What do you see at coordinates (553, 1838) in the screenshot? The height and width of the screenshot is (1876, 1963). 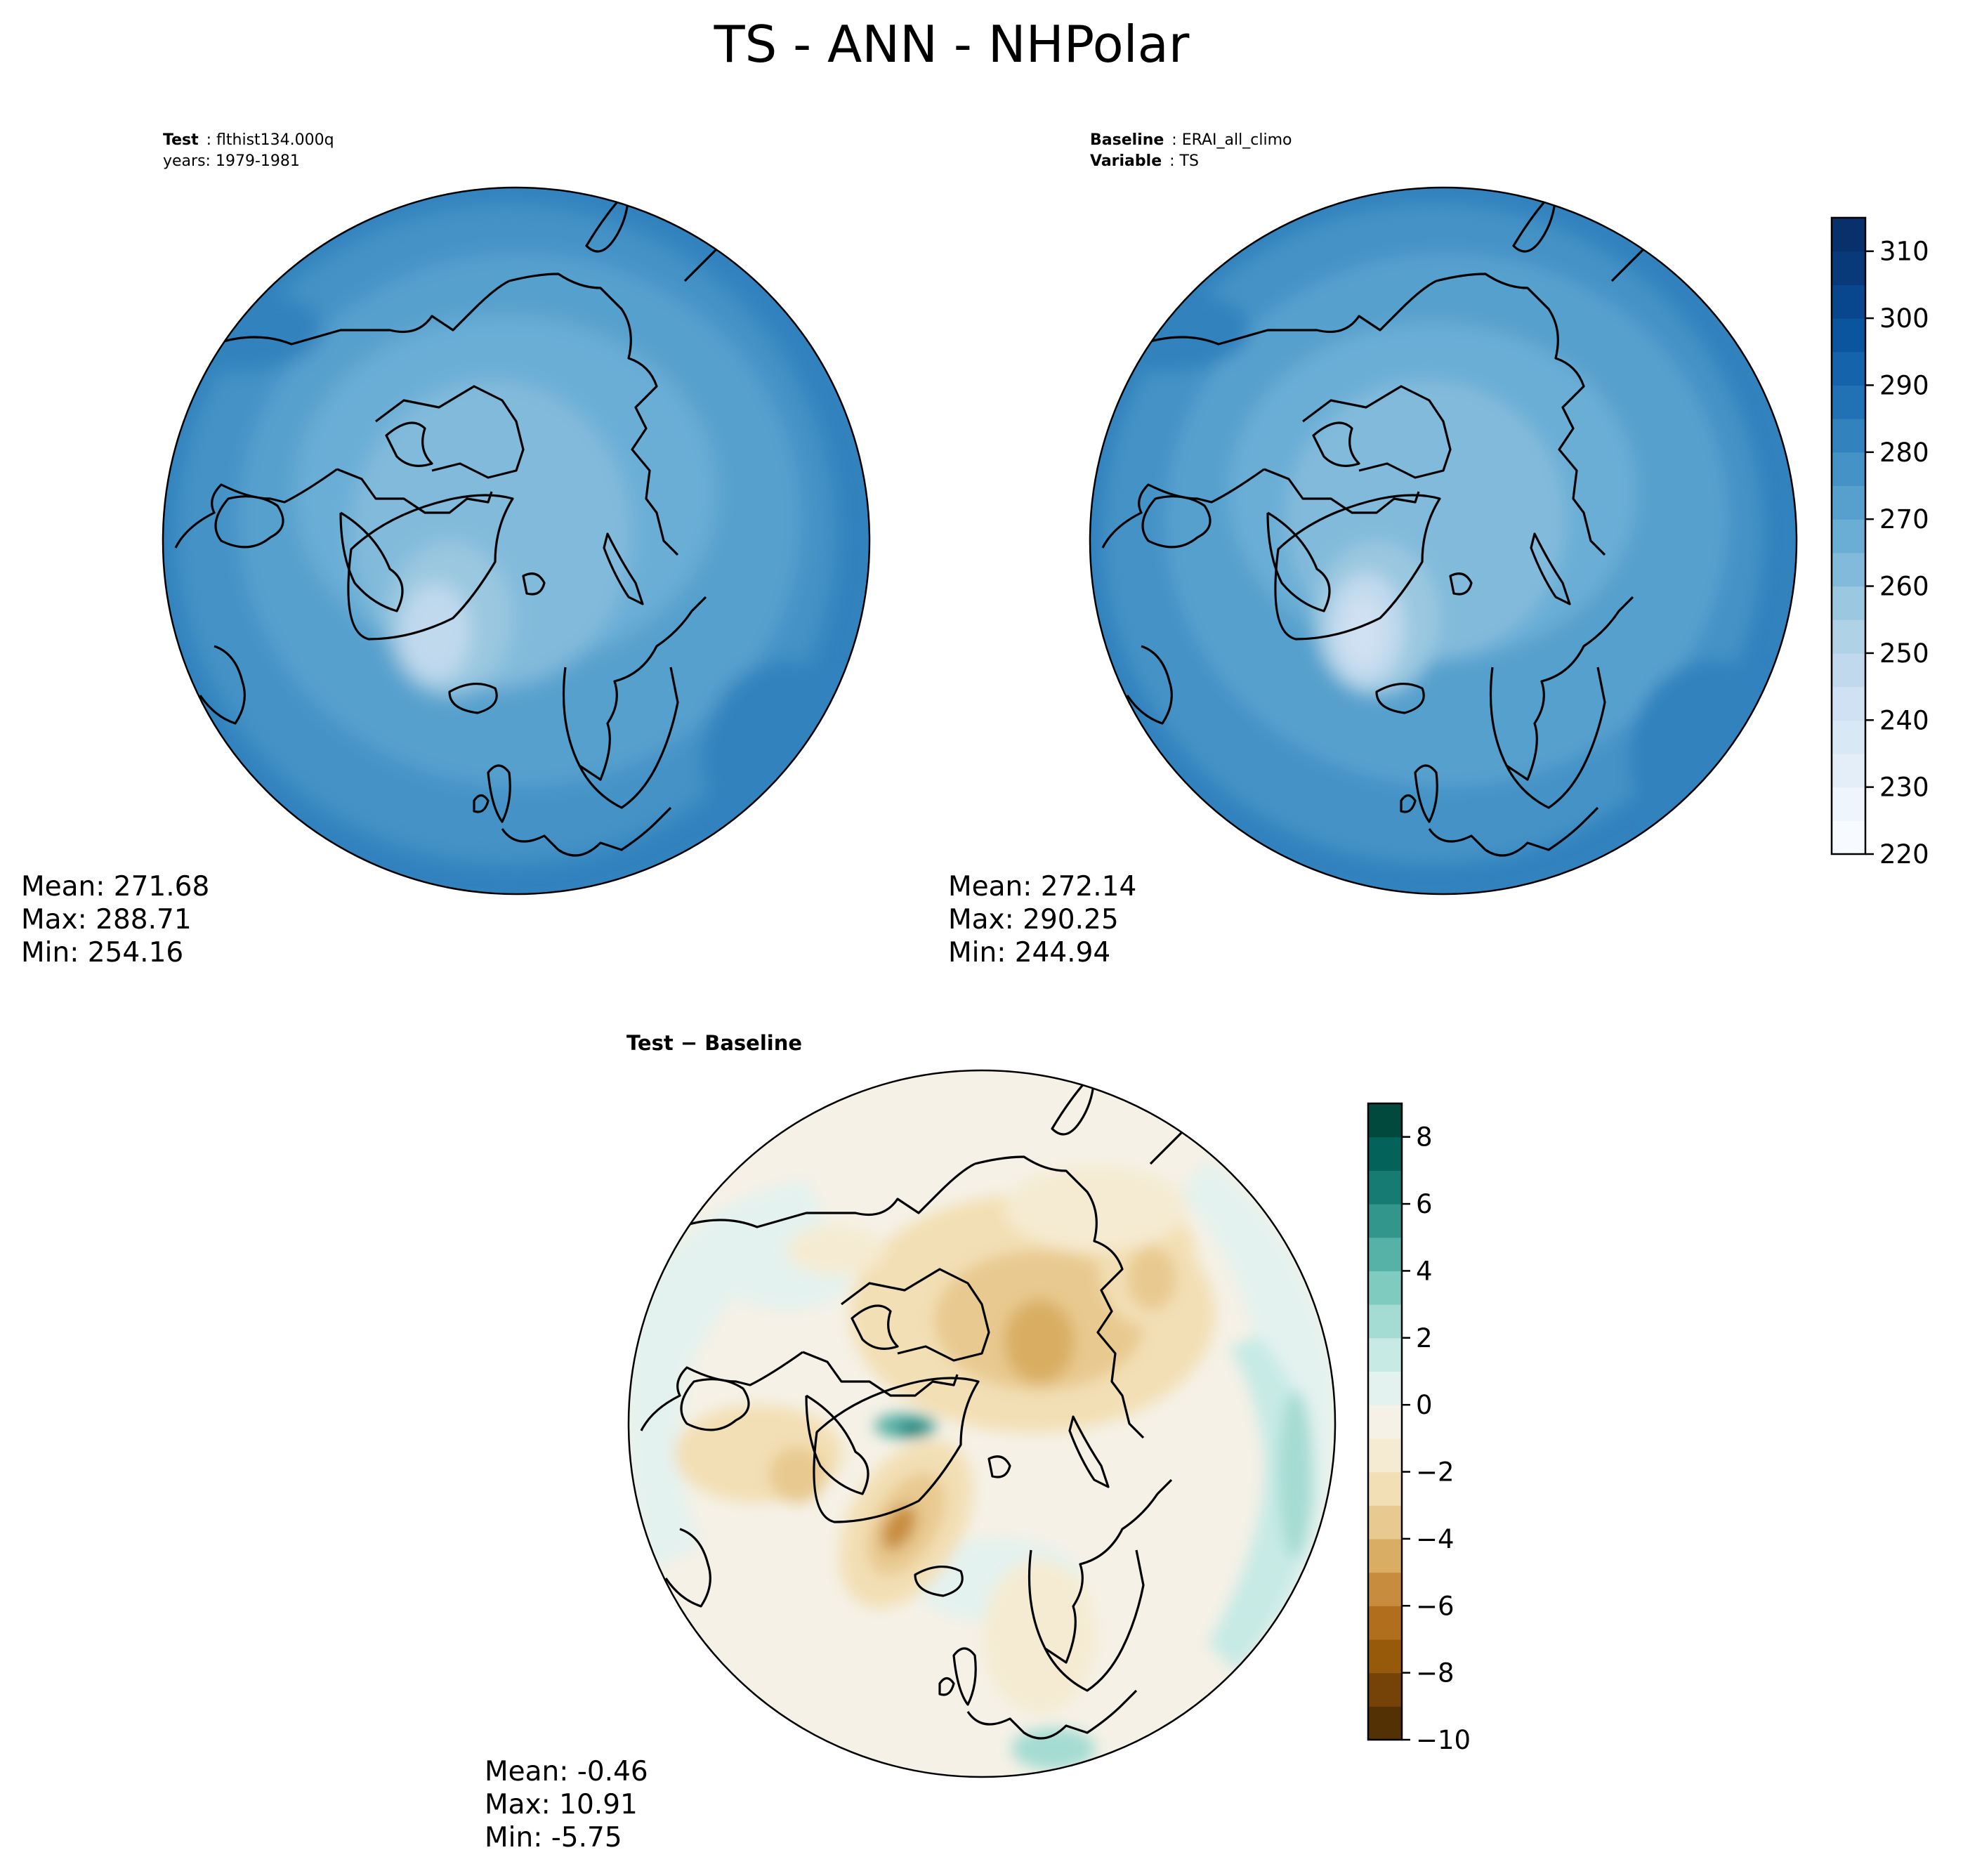 I see `diff-min: Min: -5.75` at bounding box center [553, 1838].